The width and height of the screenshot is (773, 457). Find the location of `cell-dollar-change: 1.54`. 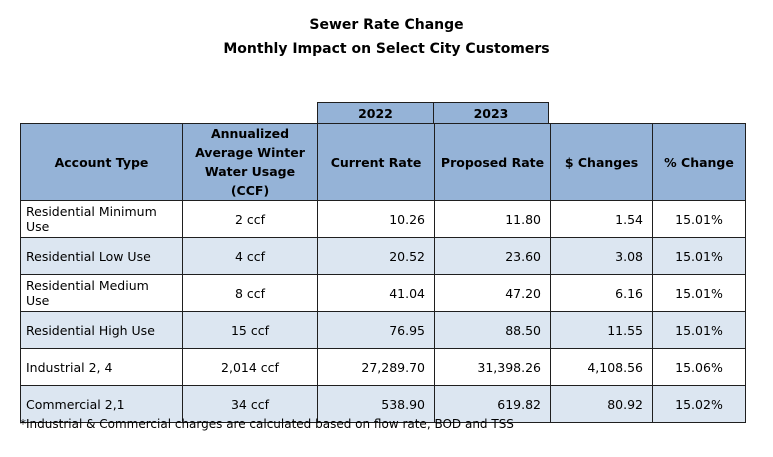

cell-dollar-change: 1.54 is located at coordinates (601, 219).